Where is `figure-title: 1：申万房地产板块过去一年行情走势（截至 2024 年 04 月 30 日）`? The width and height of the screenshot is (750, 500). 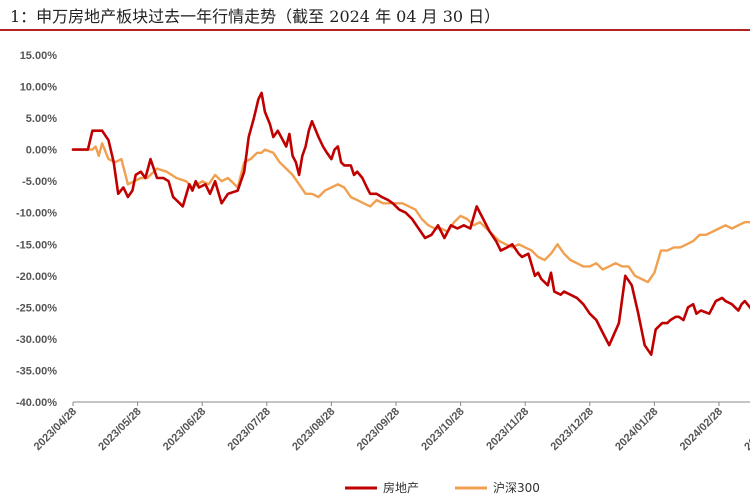
figure-title: 1：申万房地产板块过去一年行情走势（截至 2024 年 04 月 30 日） is located at coordinates (255, 16).